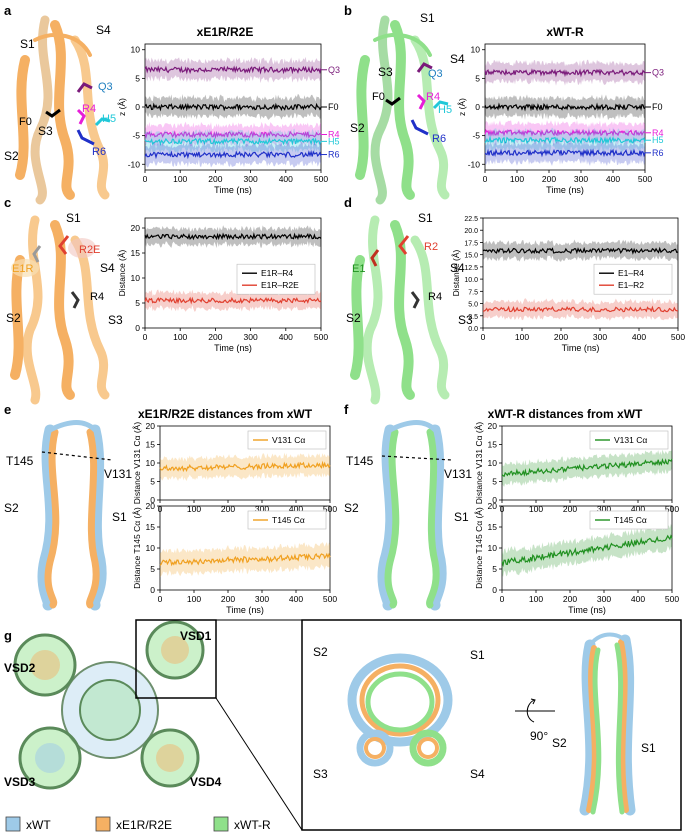 Image resolution: width=685 pixels, height=834 pixels. Describe the element at coordinates (639, 337) in the screenshot. I see `xtick-label-d-4: 400` at that location.